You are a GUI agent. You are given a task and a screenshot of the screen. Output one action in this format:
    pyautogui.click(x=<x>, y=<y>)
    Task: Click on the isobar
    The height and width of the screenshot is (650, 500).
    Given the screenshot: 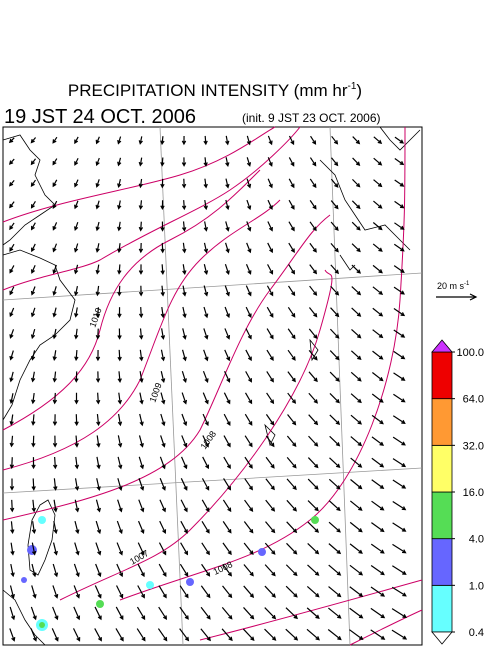 What is the action you would take?
    pyautogui.click(x=311, y=610)
    